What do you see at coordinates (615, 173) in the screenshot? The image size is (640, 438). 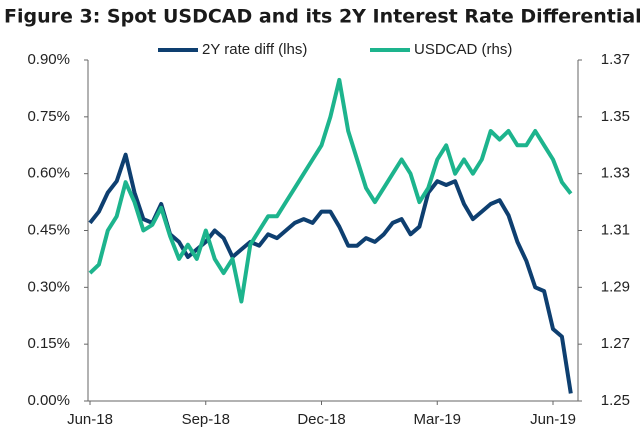 I see `y2-tick-label: 1.33` at bounding box center [615, 173].